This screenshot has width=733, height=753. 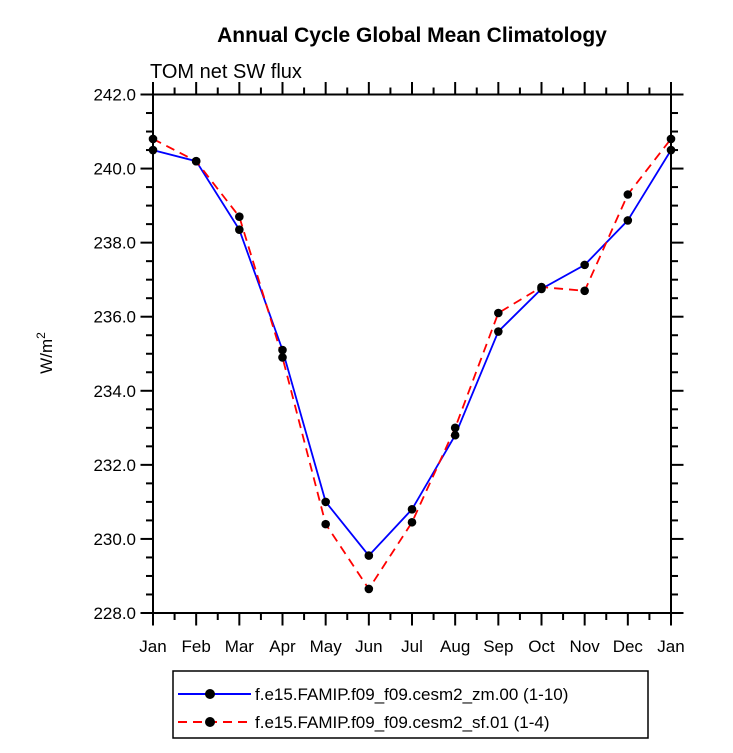 I want to click on x-tick-label: Aug, so click(x=455, y=646).